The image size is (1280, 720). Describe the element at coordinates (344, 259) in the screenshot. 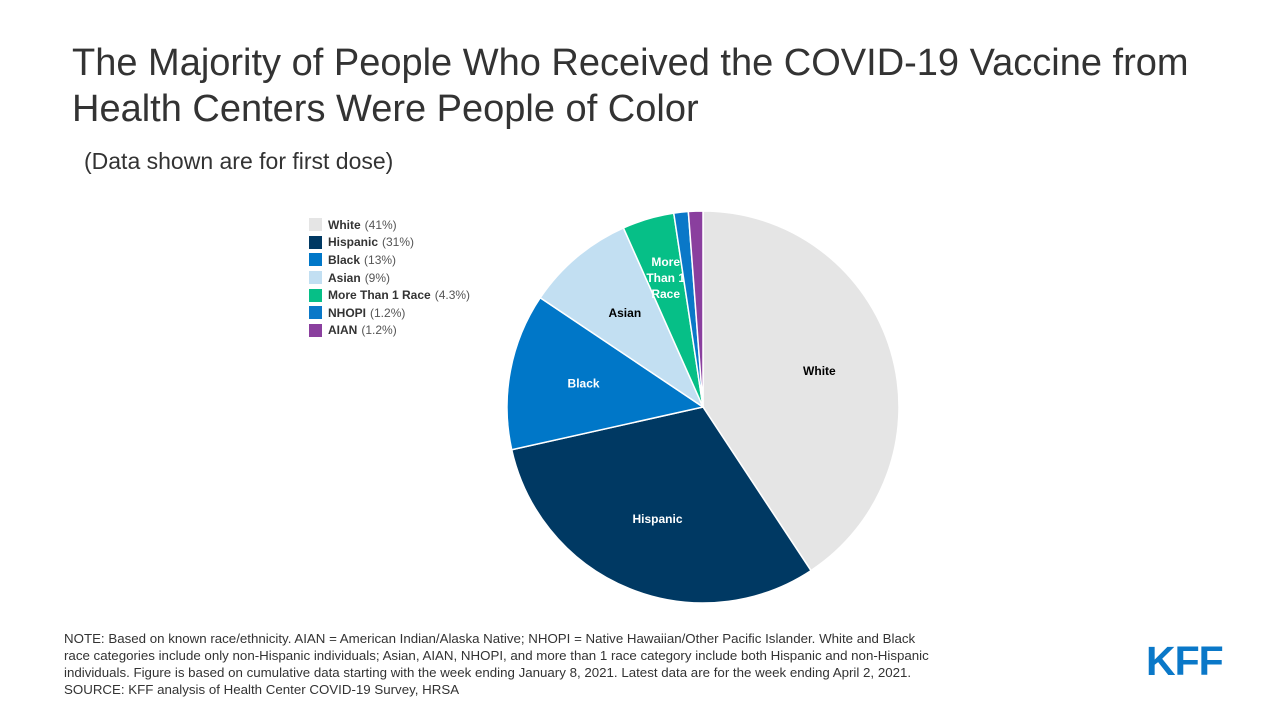

I see `legend-label: Black` at that location.